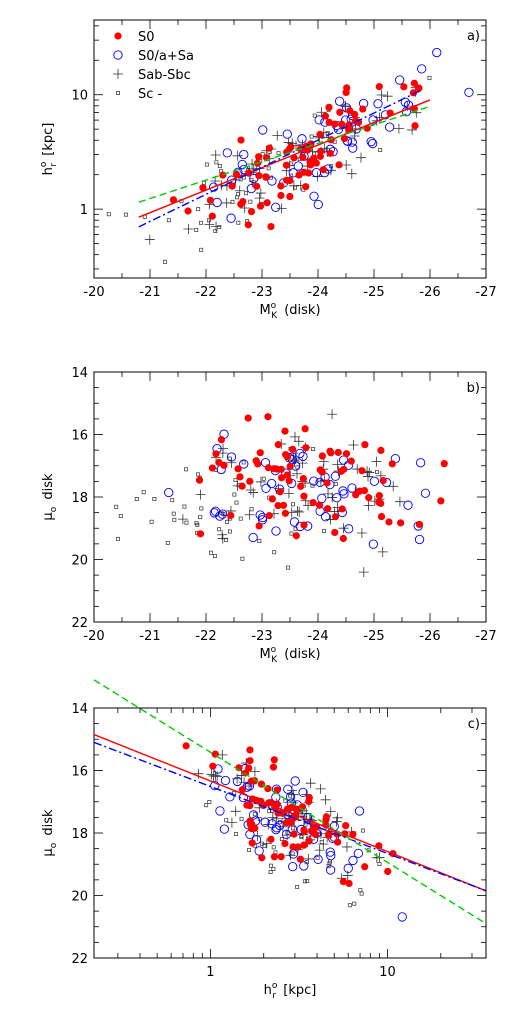 The width and height of the screenshot is (512, 1021). I want to click on x-tick-label: -25, so click(373, 292).